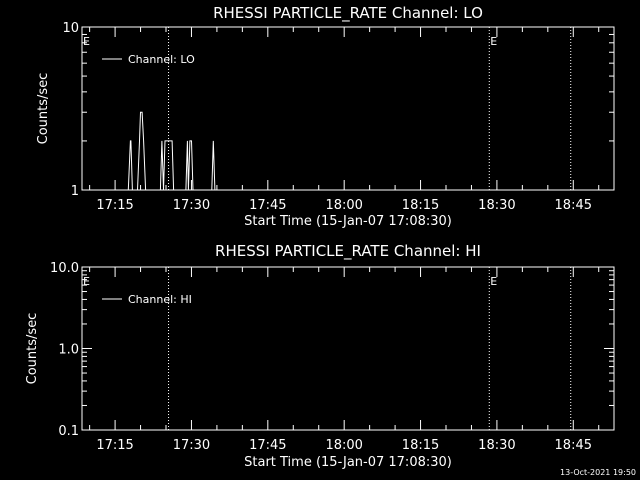 The height and width of the screenshot is (480, 640). What do you see at coordinates (161, 59) in the screenshot?
I see `legend-label: Channel: LO` at bounding box center [161, 59].